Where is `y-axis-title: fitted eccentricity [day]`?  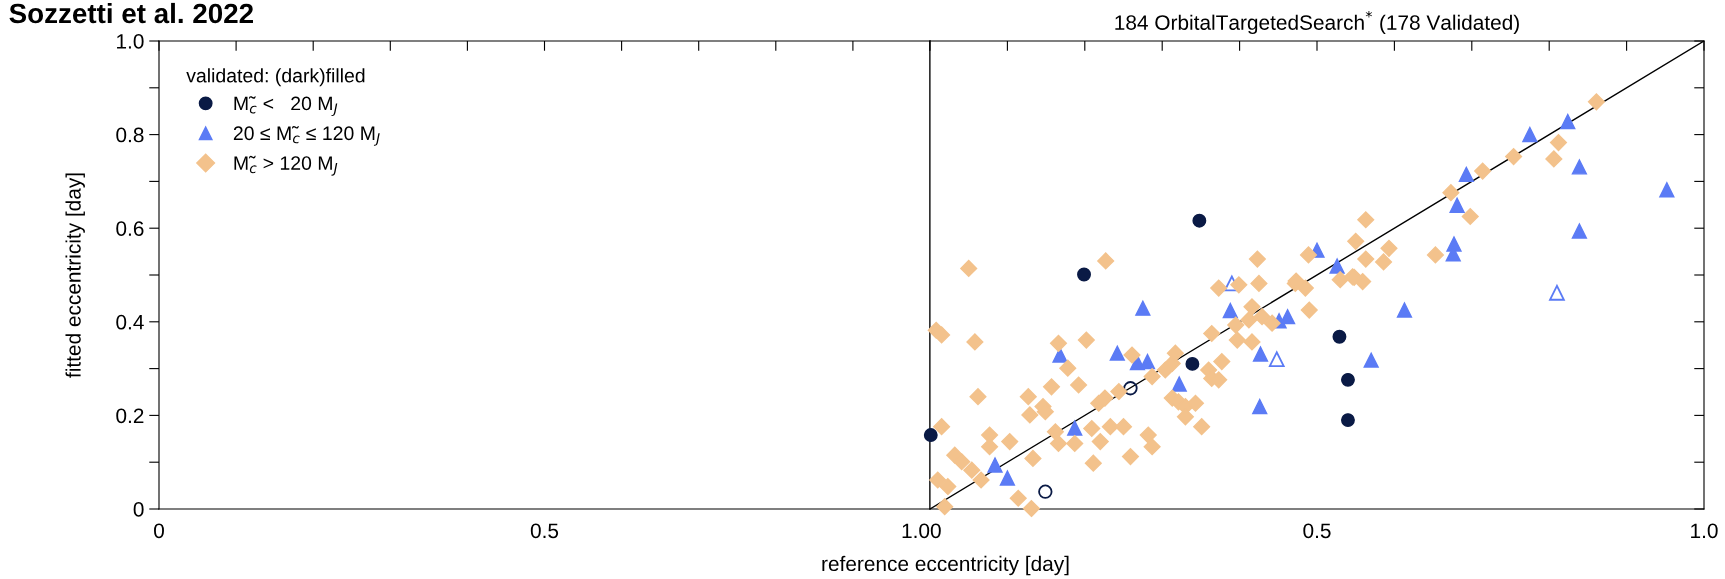 y-axis-title: fitted eccentricity [day] is located at coordinates (75, 275).